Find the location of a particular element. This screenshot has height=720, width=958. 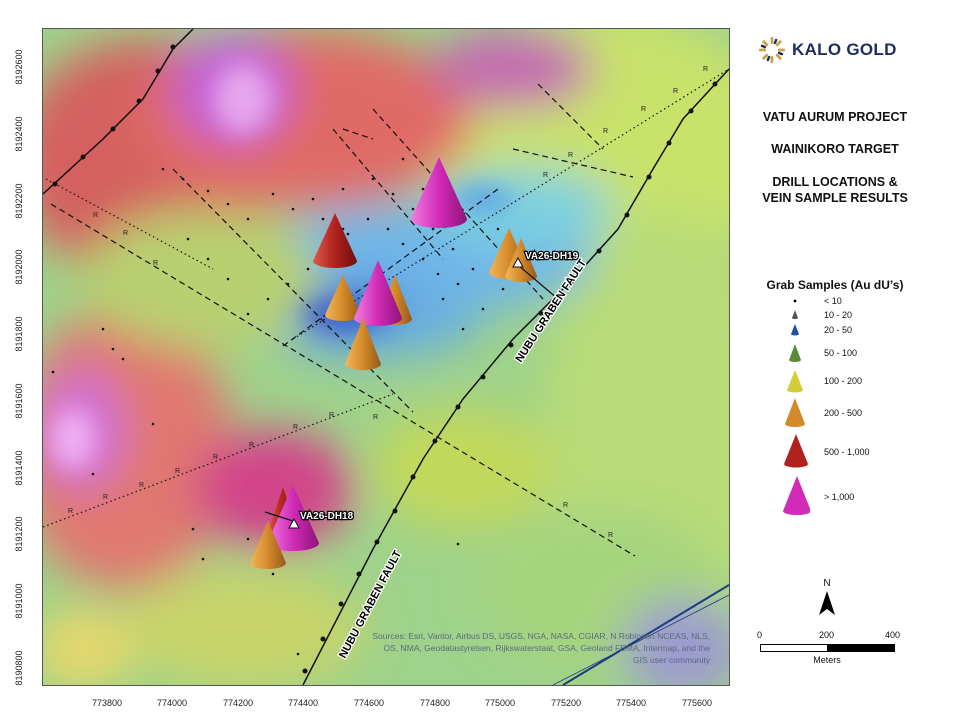

brand-logo: KALO GOLD is located at coordinates (827, 50).